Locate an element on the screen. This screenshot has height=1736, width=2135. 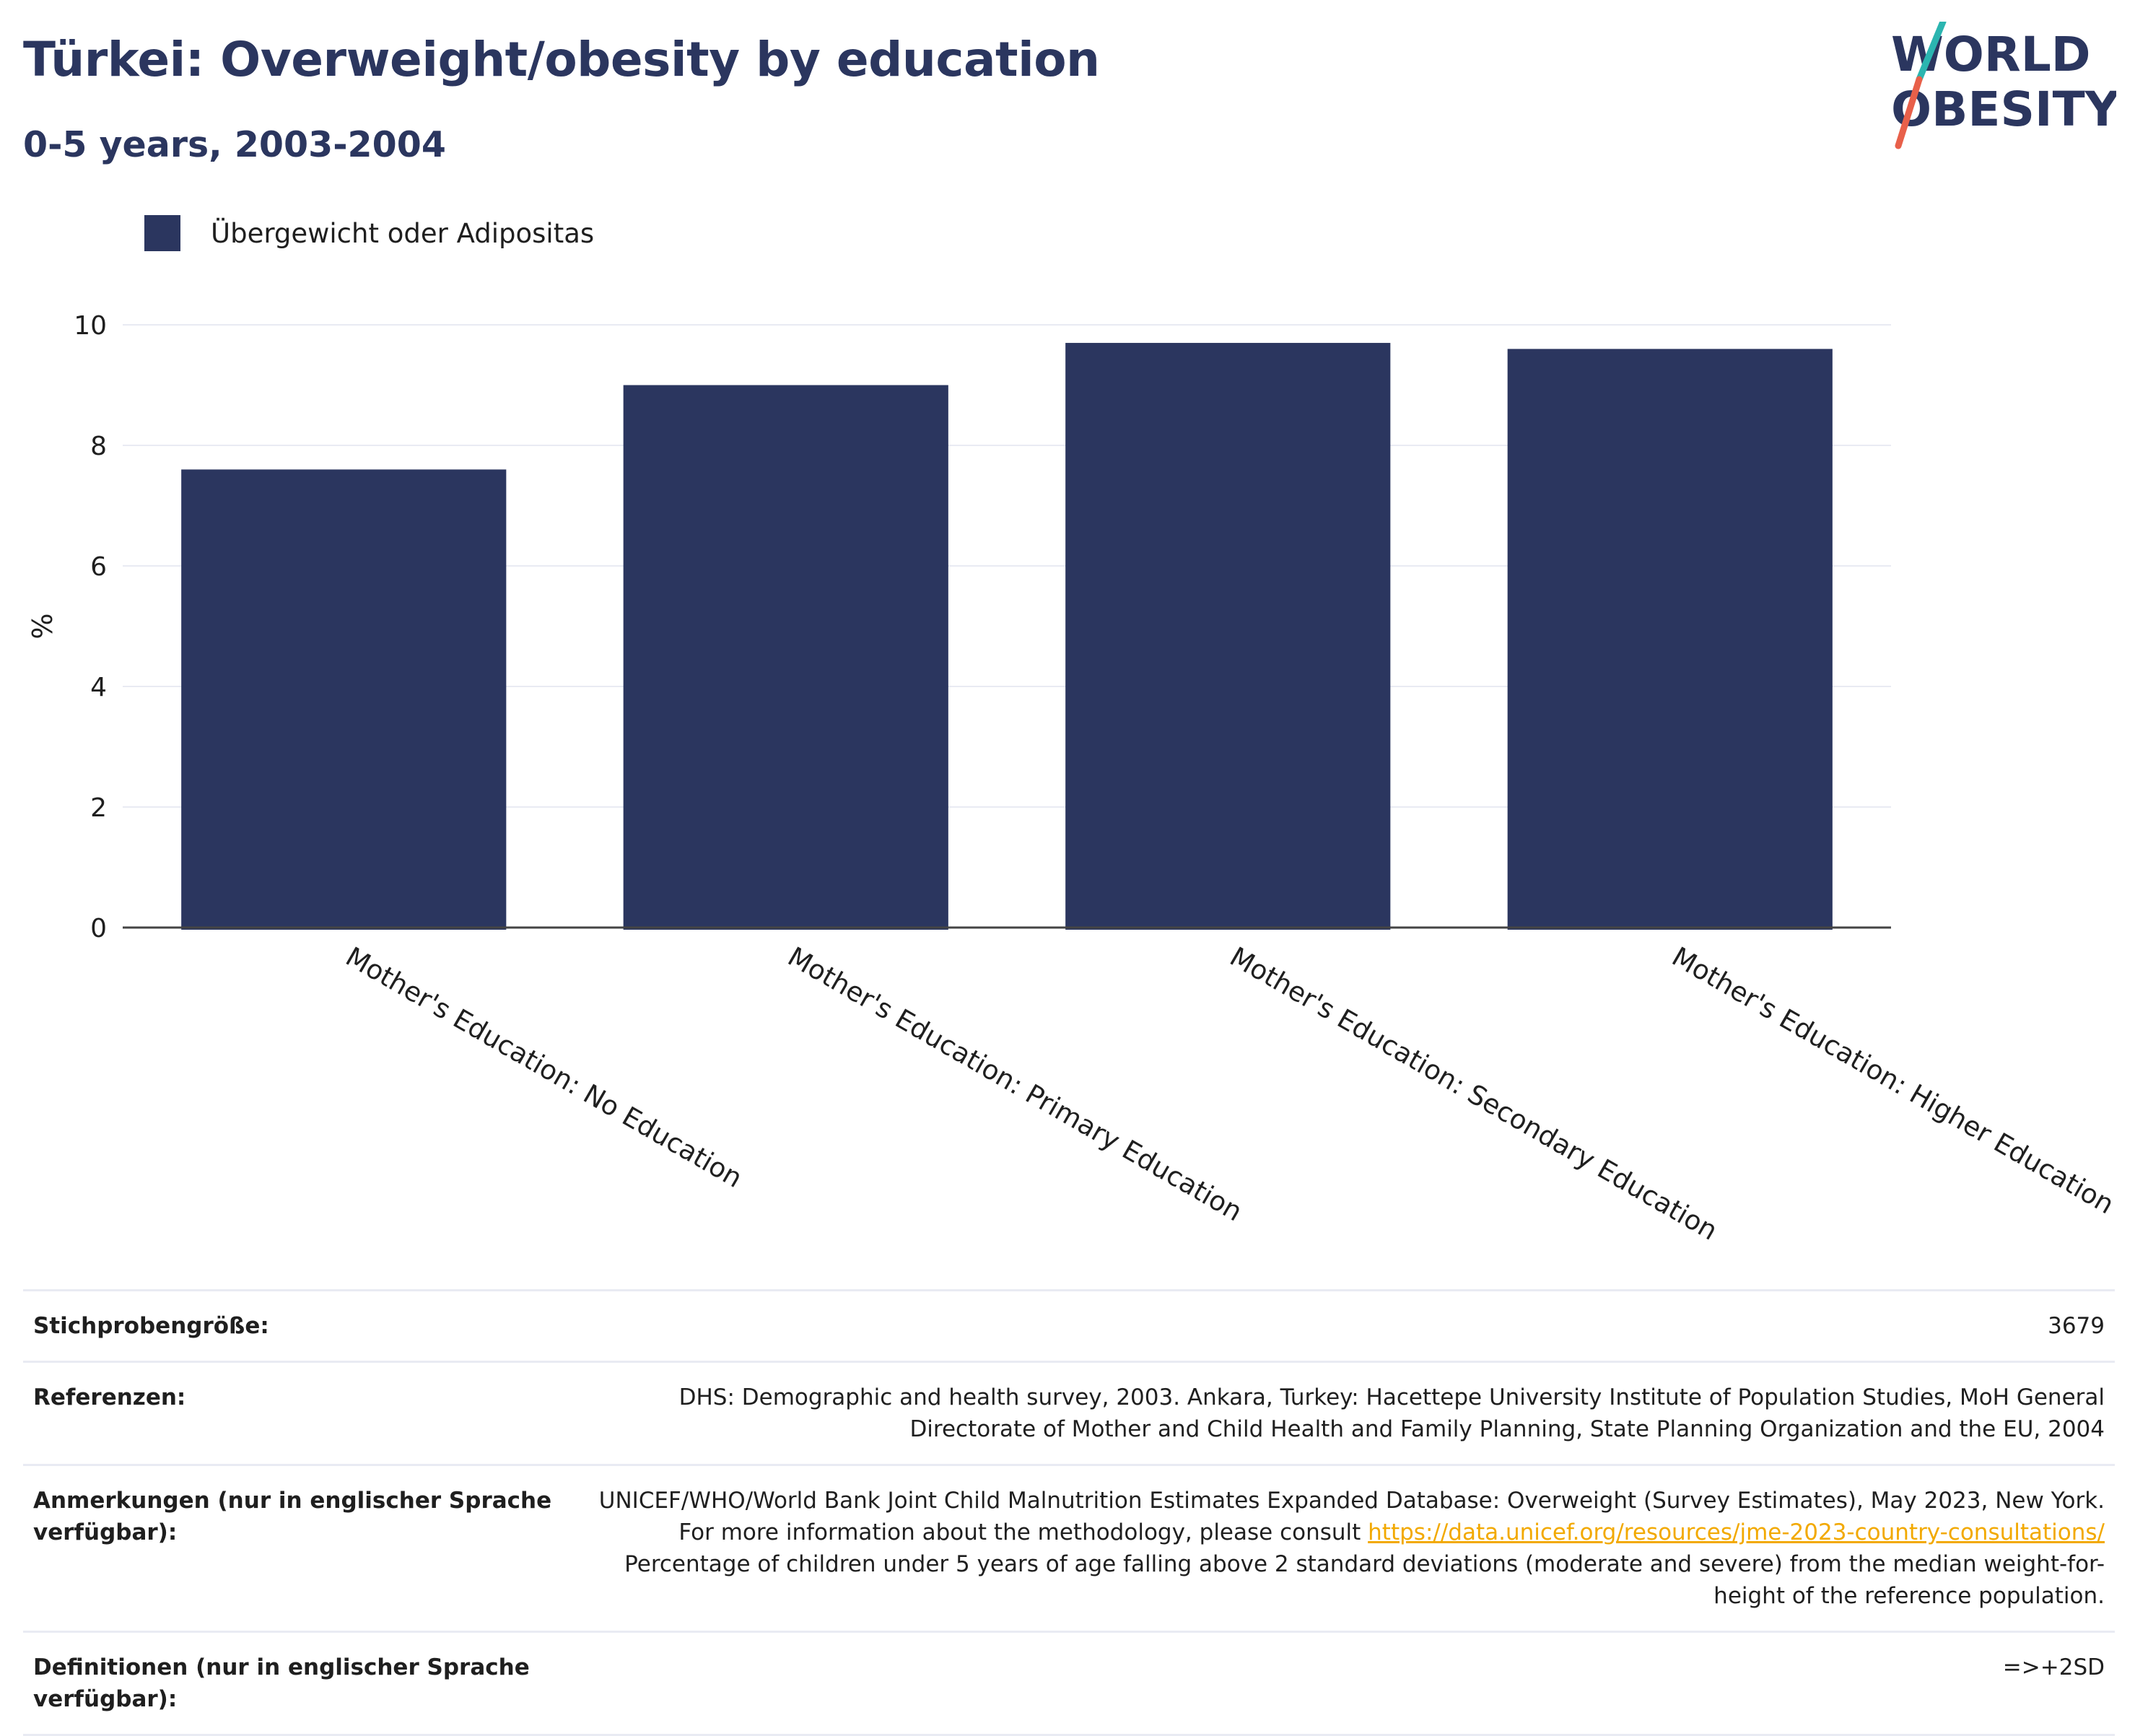
legend: Übergewicht oder Adipositas is located at coordinates (369, 233).